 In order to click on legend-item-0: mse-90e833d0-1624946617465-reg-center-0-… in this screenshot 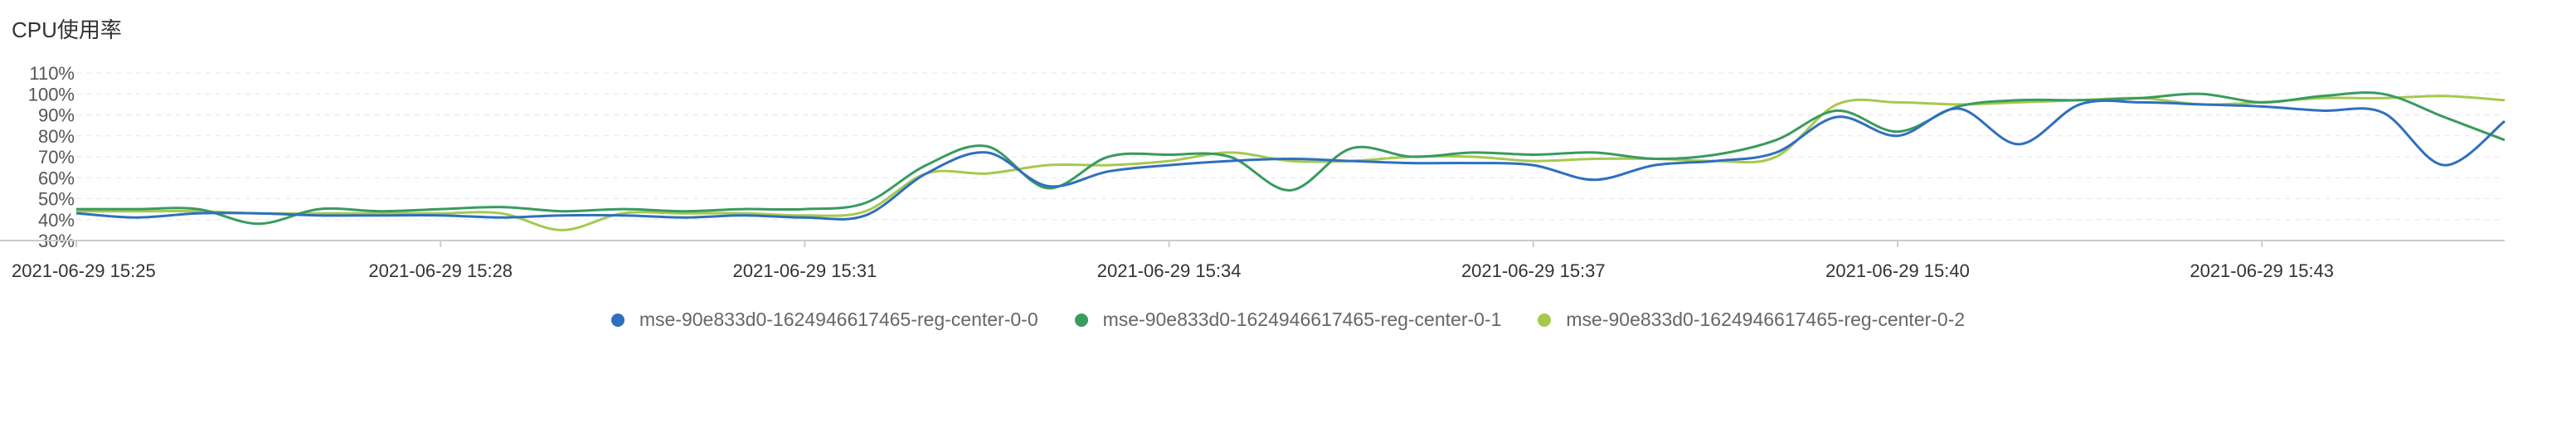, I will do `click(824, 320)`.